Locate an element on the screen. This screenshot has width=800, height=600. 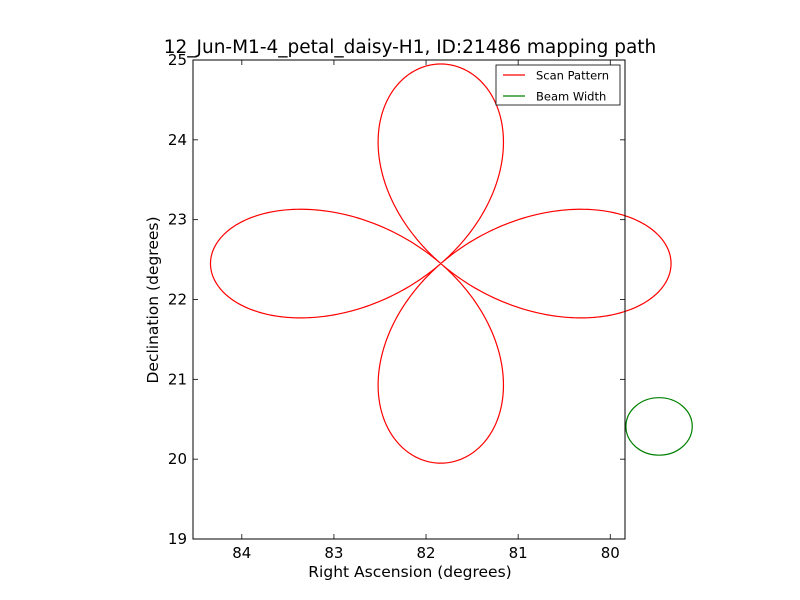
x-tick-label: 81 is located at coordinates (518, 553).